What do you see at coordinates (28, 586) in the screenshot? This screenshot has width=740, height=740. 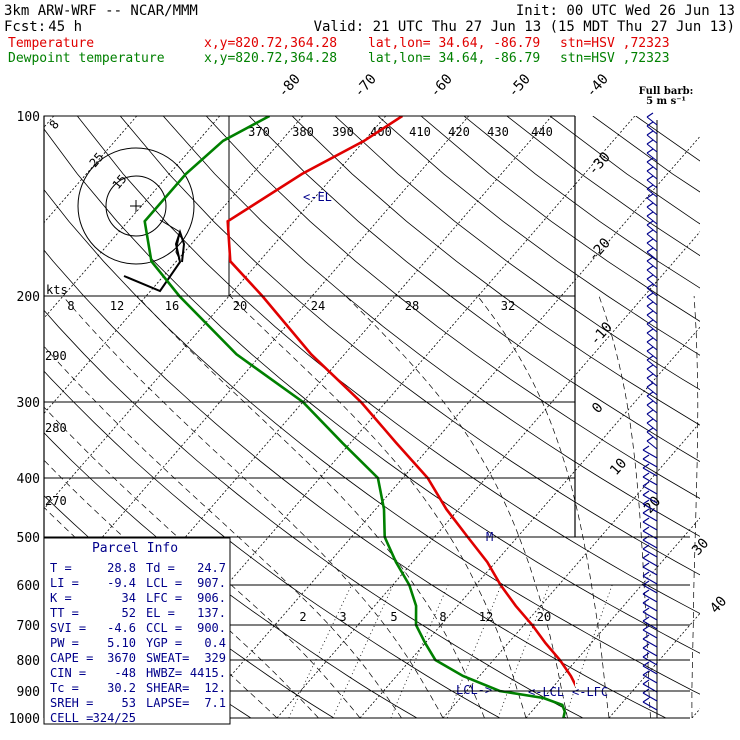 I see `pressure-label: 600` at bounding box center [28, 586].